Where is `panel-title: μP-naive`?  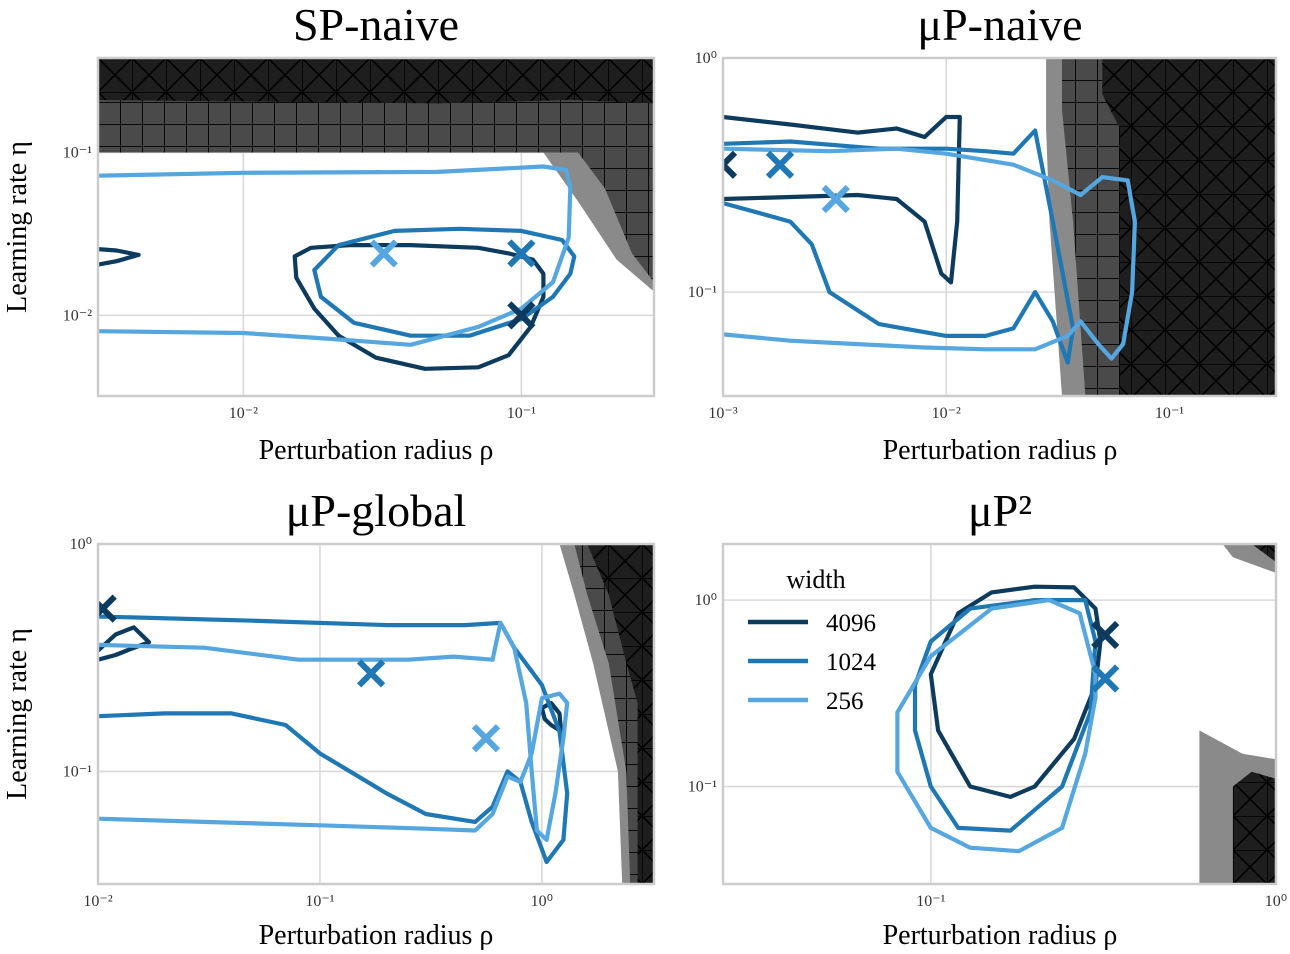 panel-title: μP-naive is located at coordinates (999, 25).